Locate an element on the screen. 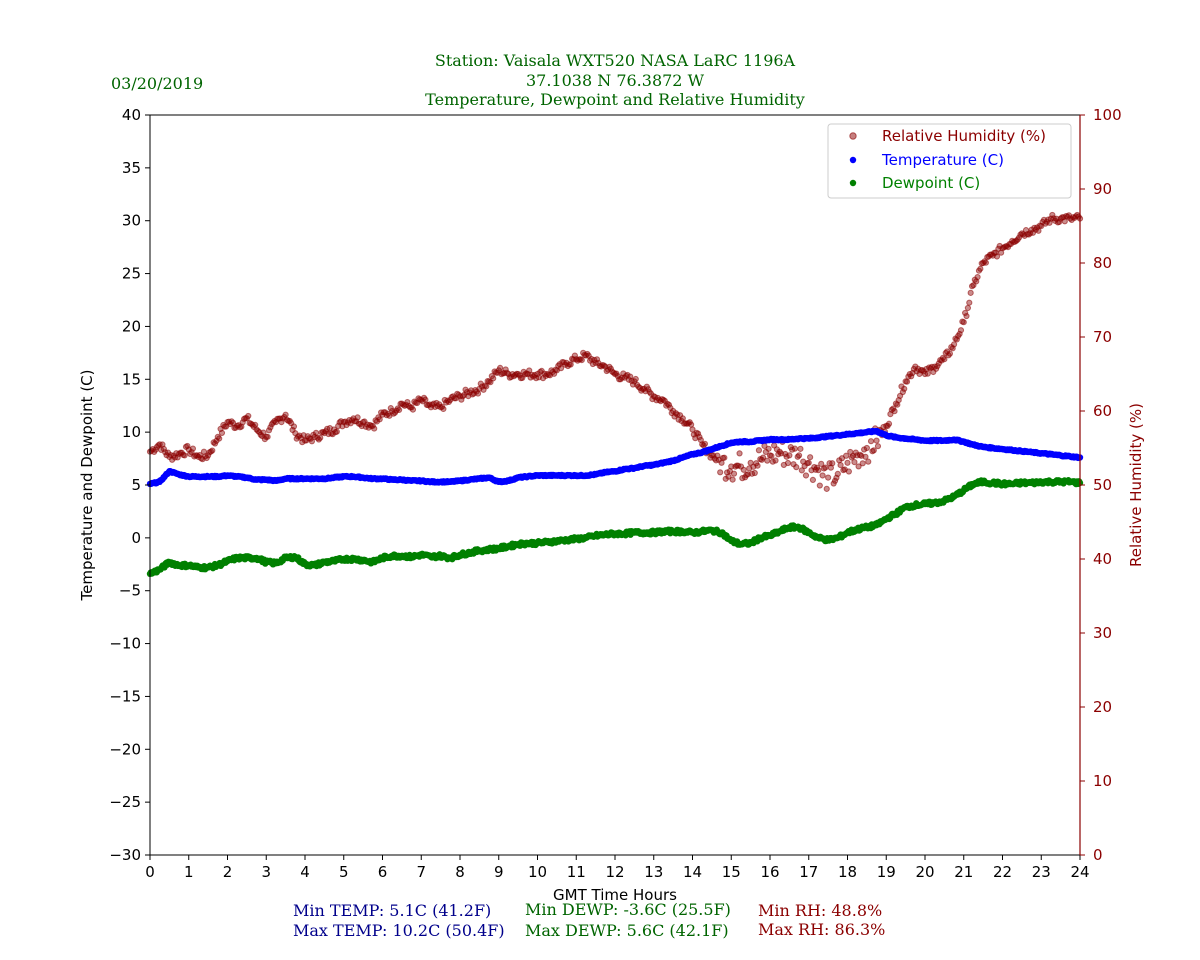 Image resolution: width=1200 pixels, height=960 pixels. legend-rh-label: Relative Humidity (%) is located at coordinates (964, 136).